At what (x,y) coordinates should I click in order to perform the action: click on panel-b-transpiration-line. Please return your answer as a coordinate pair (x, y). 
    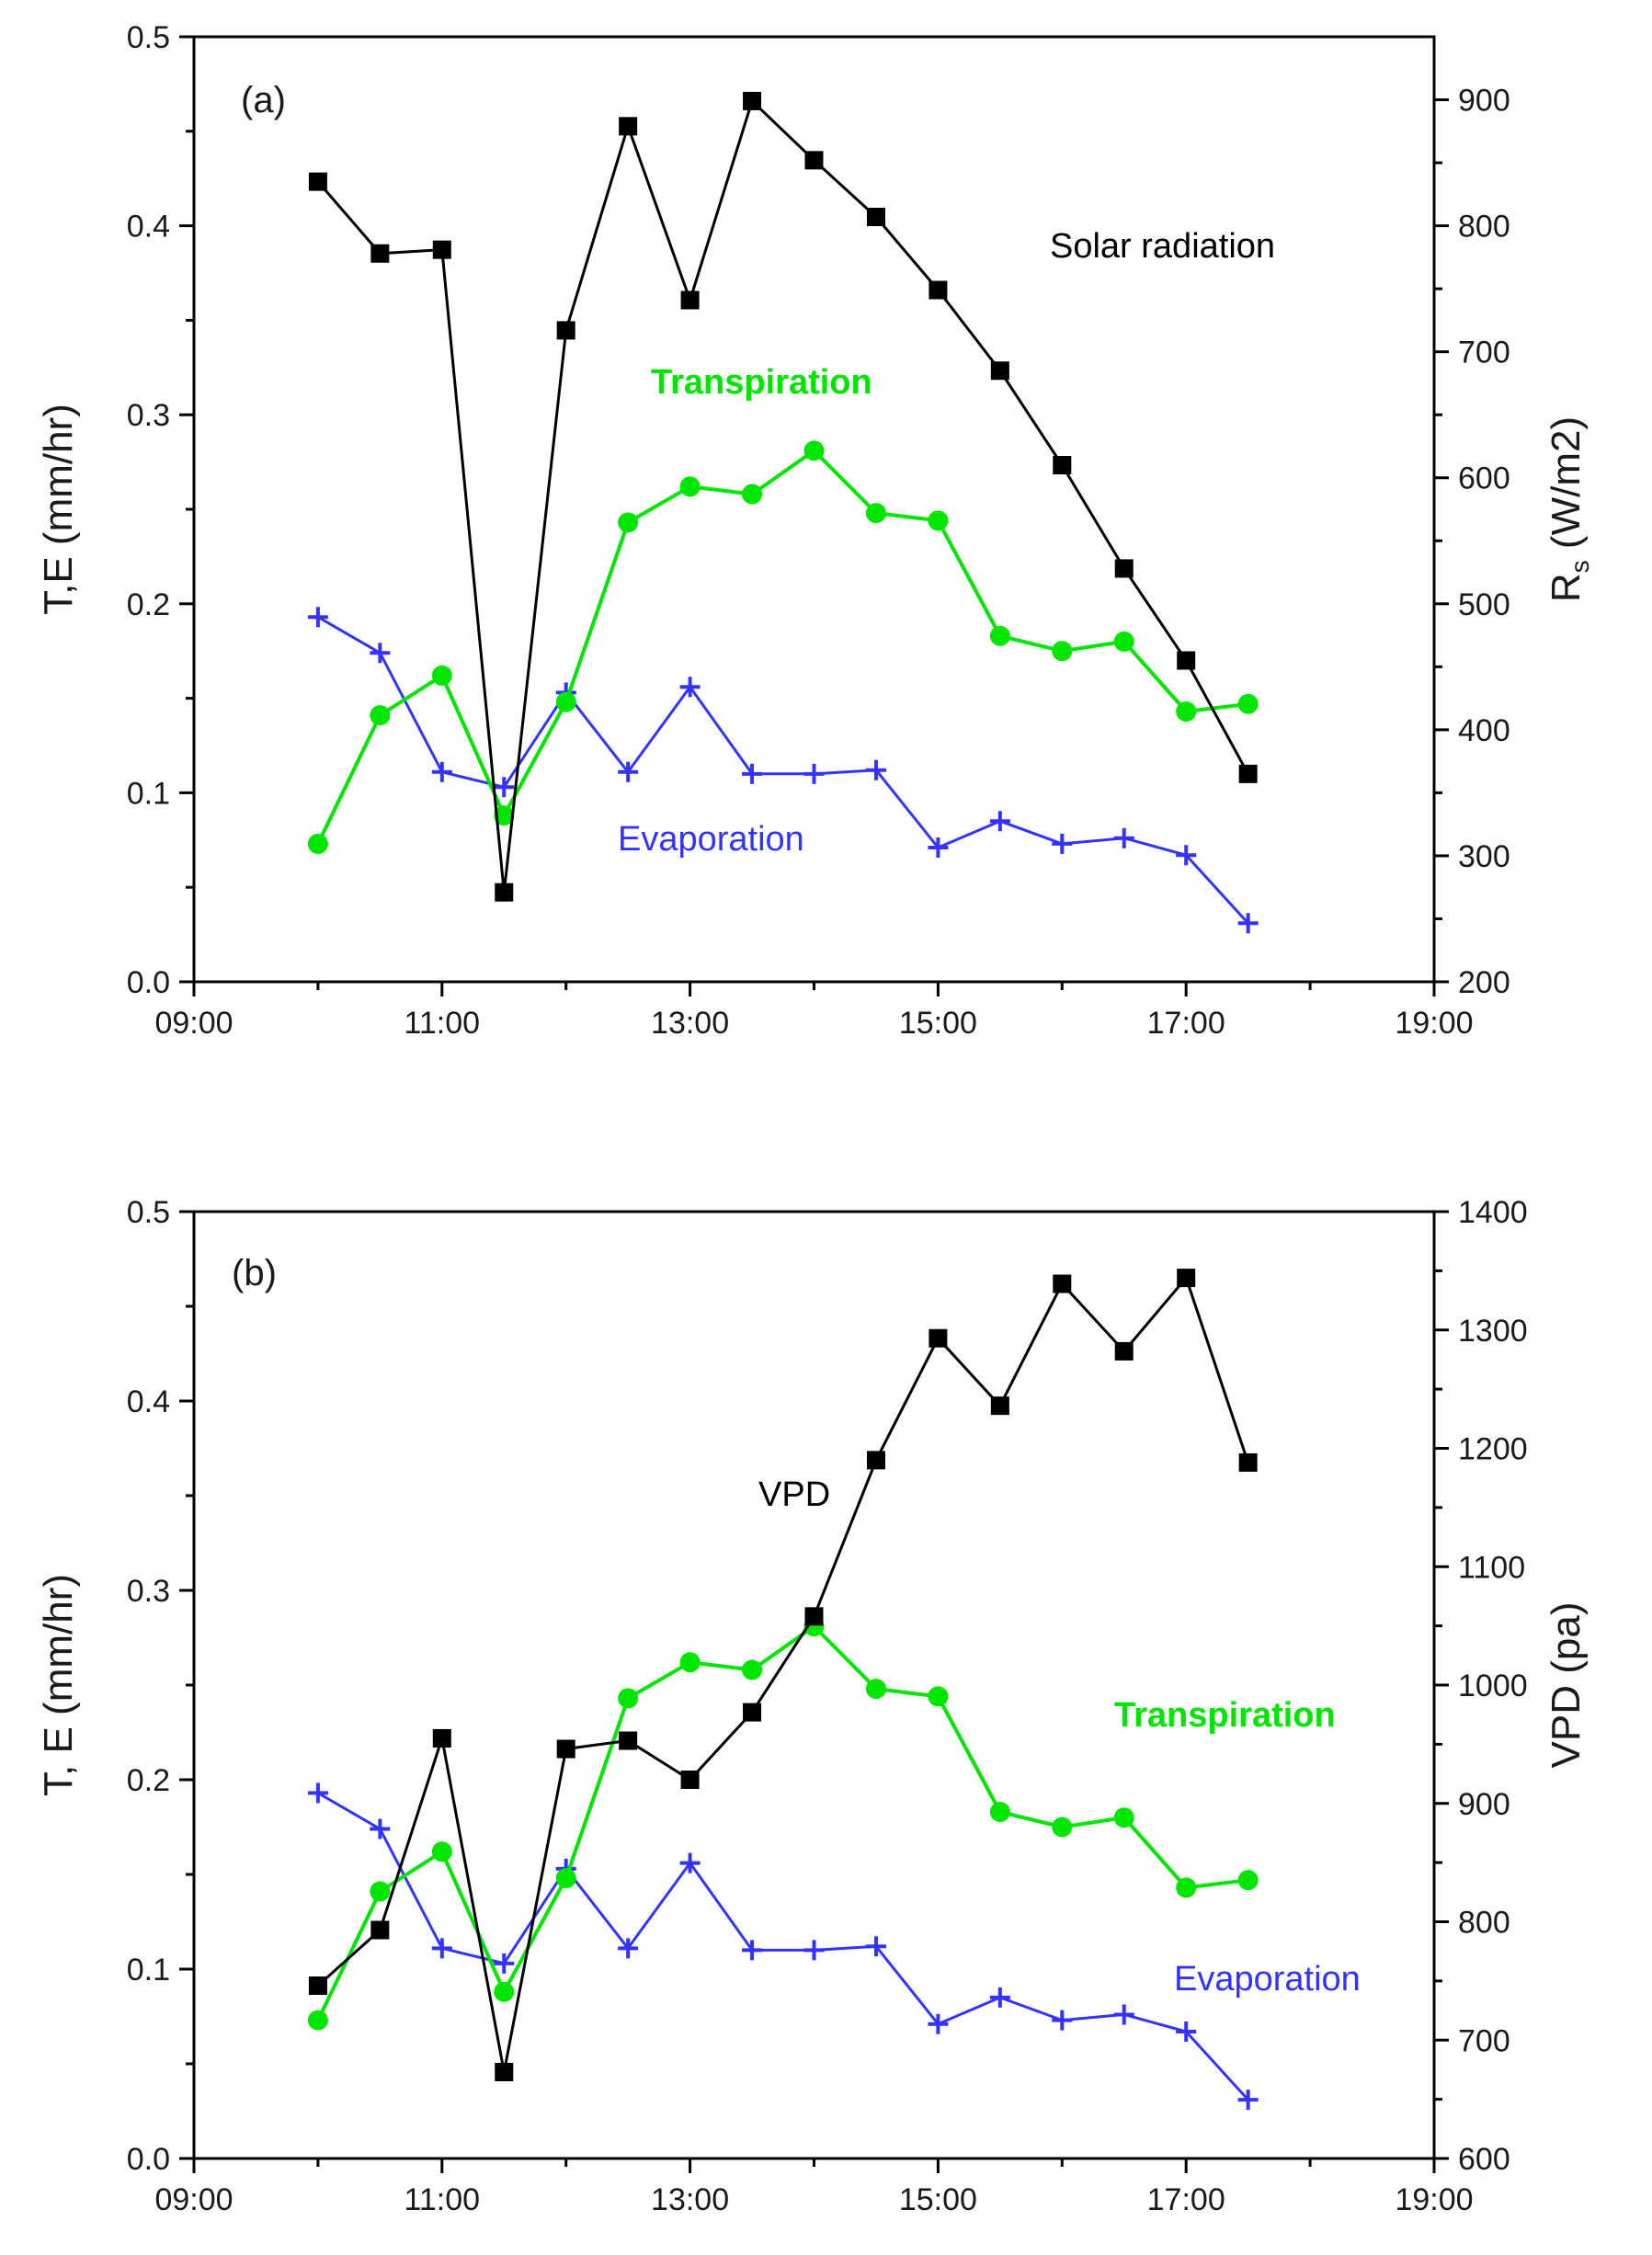
    Looking at the image, I should click on (782, 1823).